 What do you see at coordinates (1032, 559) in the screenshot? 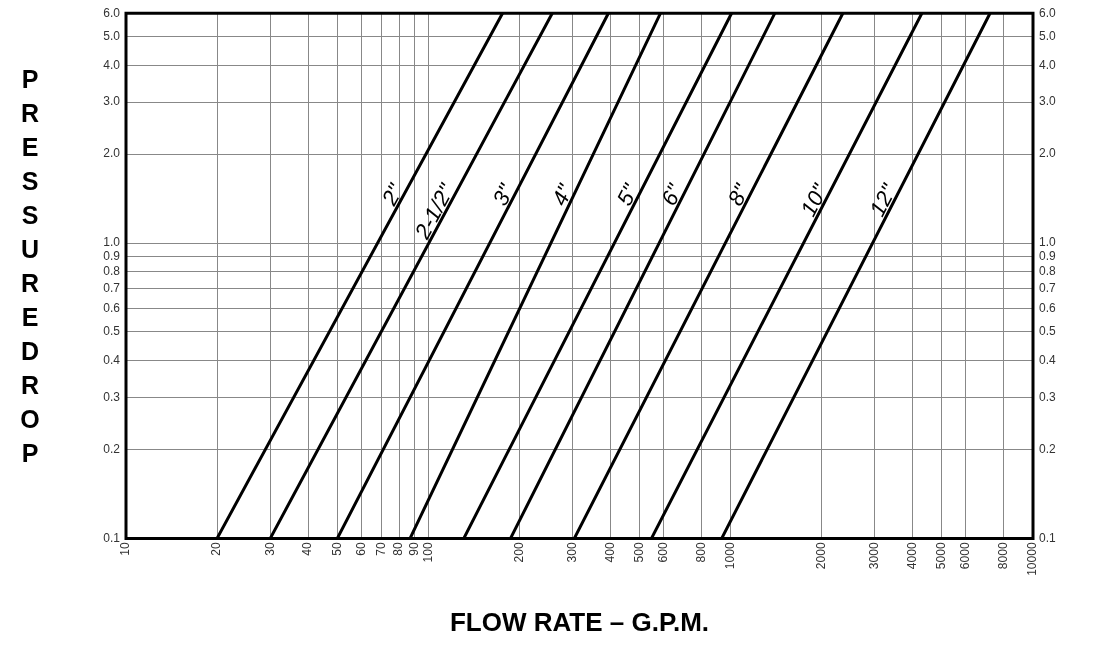
I see `x-tick-label: 10000` at bounding box center [1032, 559].